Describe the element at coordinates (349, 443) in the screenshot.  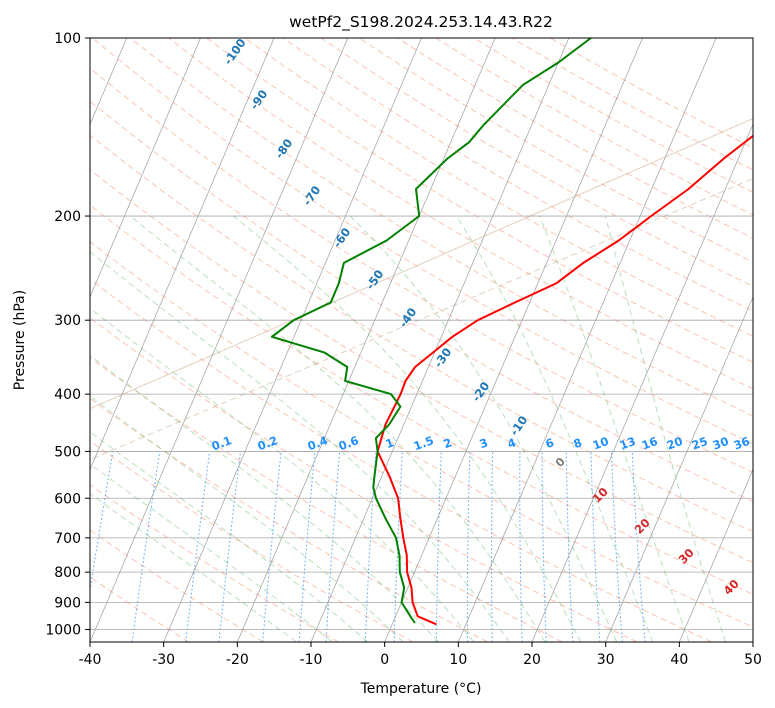
I see `mixing-ratio-label: 0.6` at that location.